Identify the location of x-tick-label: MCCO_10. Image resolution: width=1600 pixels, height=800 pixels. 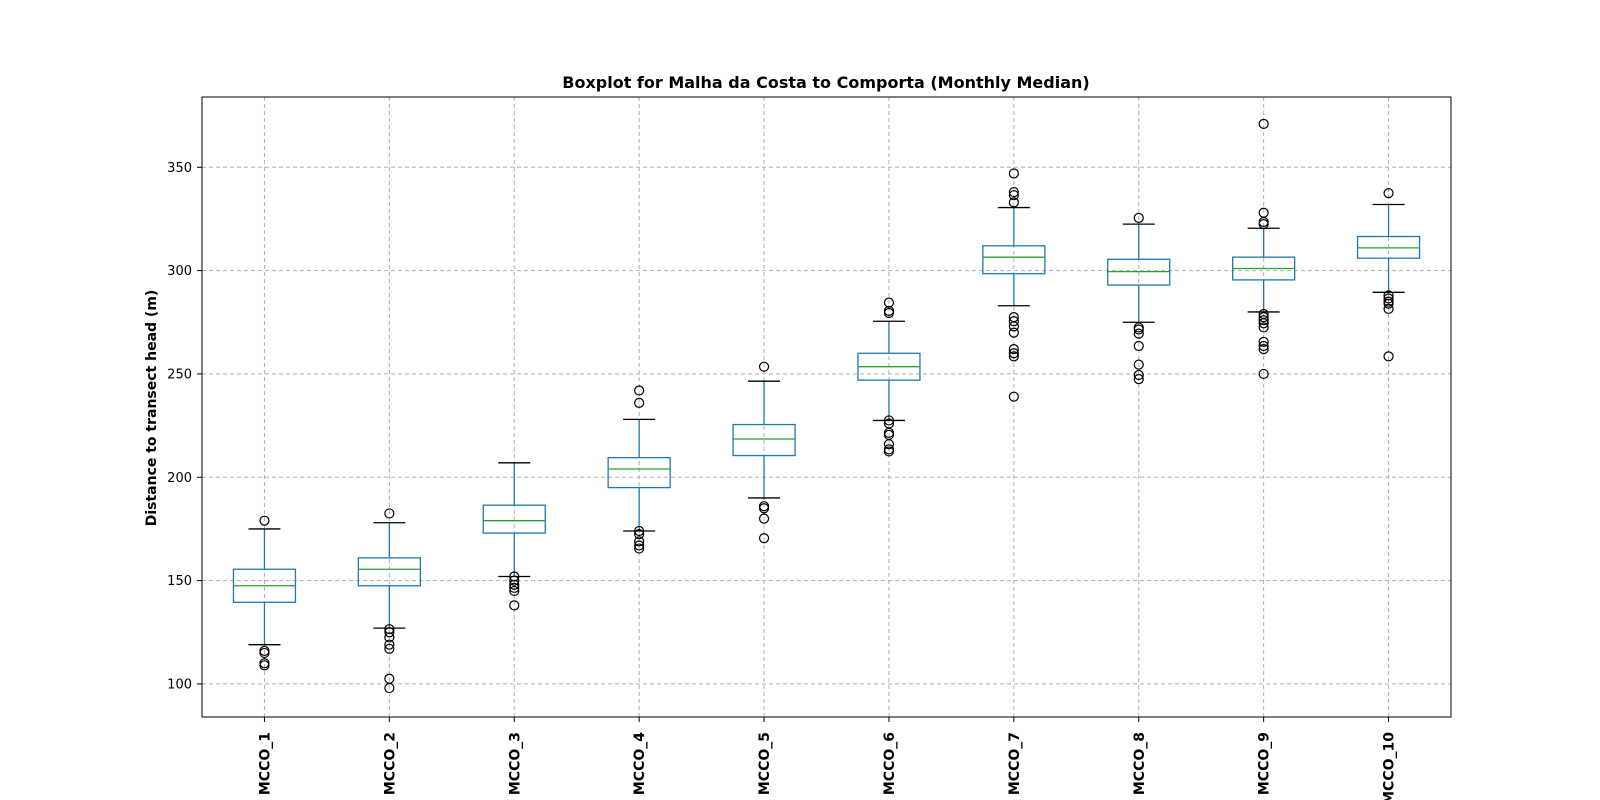
(1390, 766).